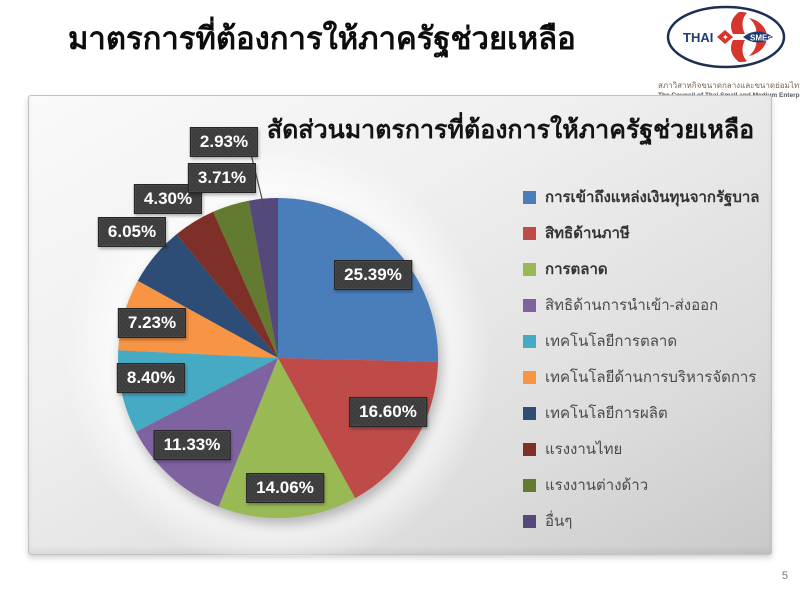  What do you see at coordinates (285, 488) in the screenshot?
I see `pie-data-label-2: 14.06%` at bounding box center [285, 488].